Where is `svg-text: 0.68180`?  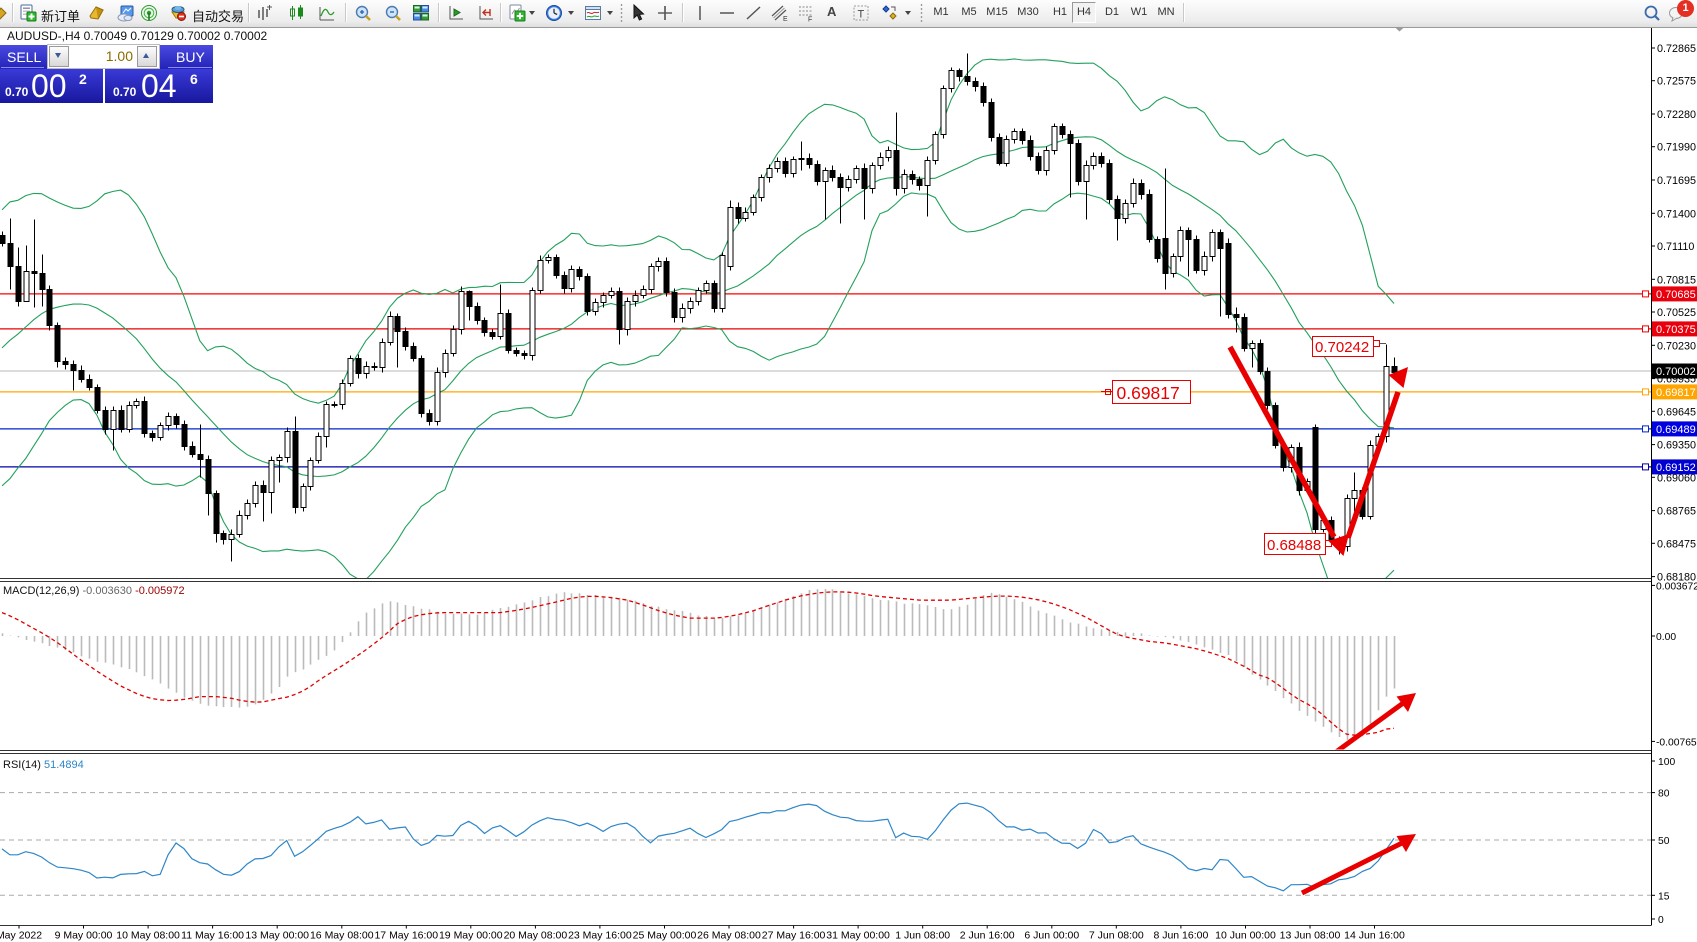
svg-text: 0.68180 is located at coordinates (1676, 578).